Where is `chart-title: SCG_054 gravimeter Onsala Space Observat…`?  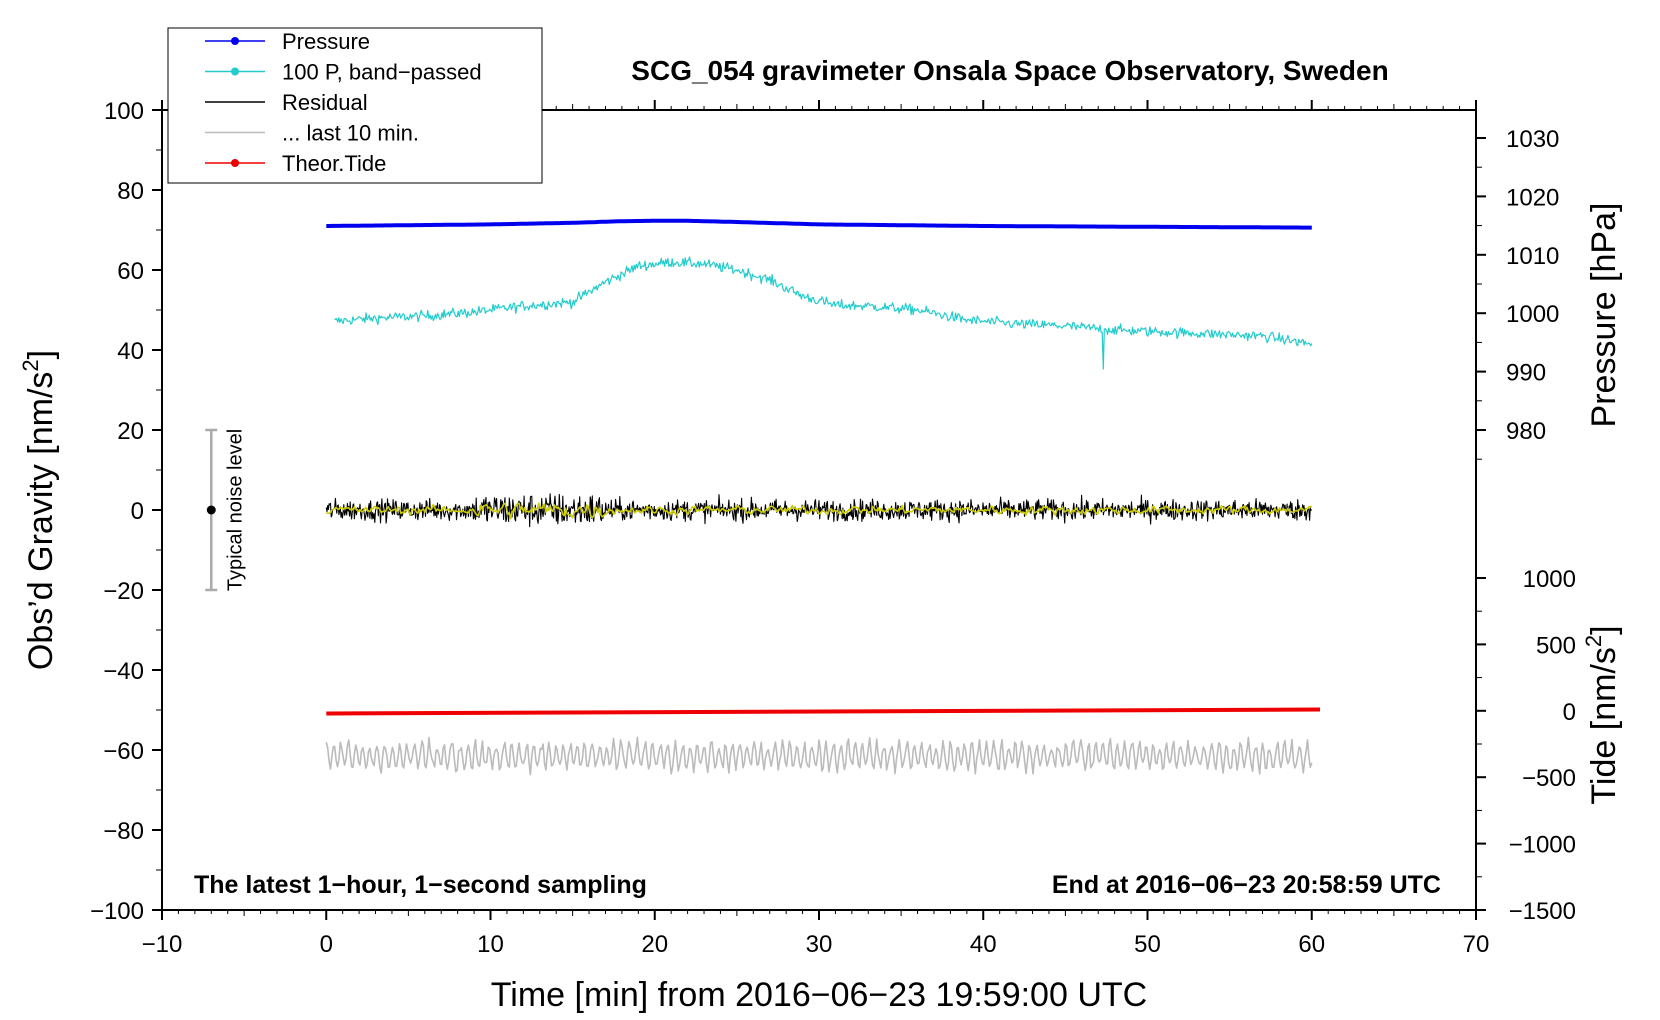 chart-title: SCG_054 gravimeter Onsala Space Observat… is located at coordinates (1009, 70).